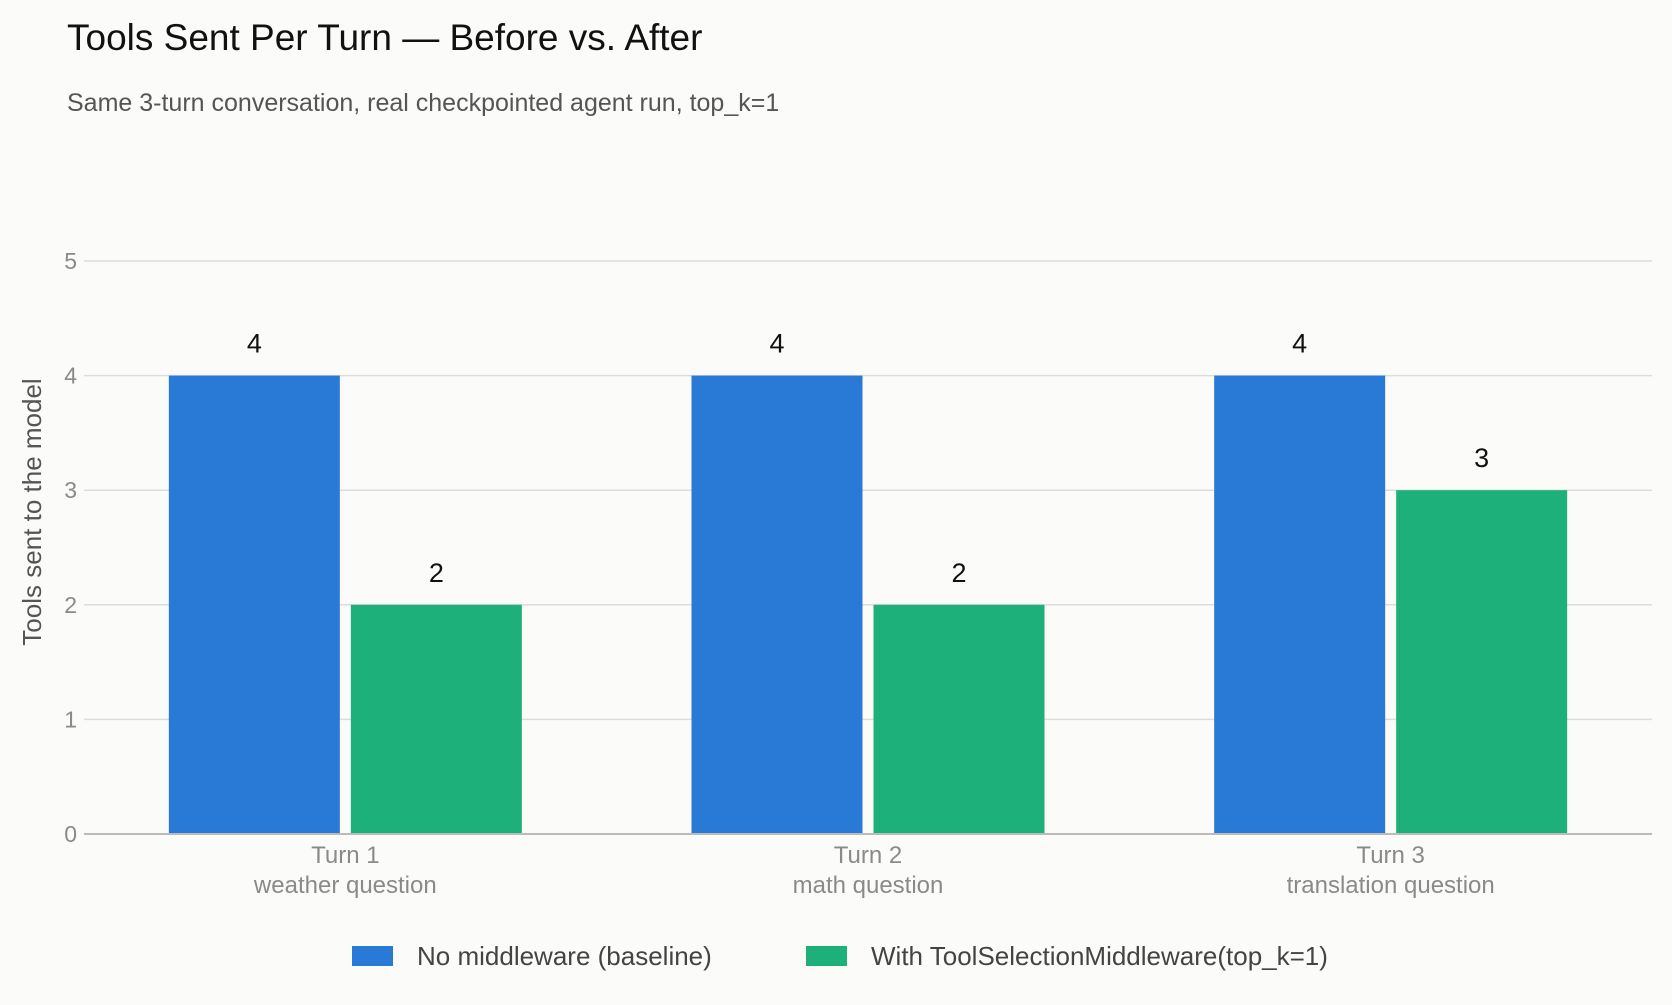  I want to click on x-tick-sublabel: weather question, so click(345, 885).